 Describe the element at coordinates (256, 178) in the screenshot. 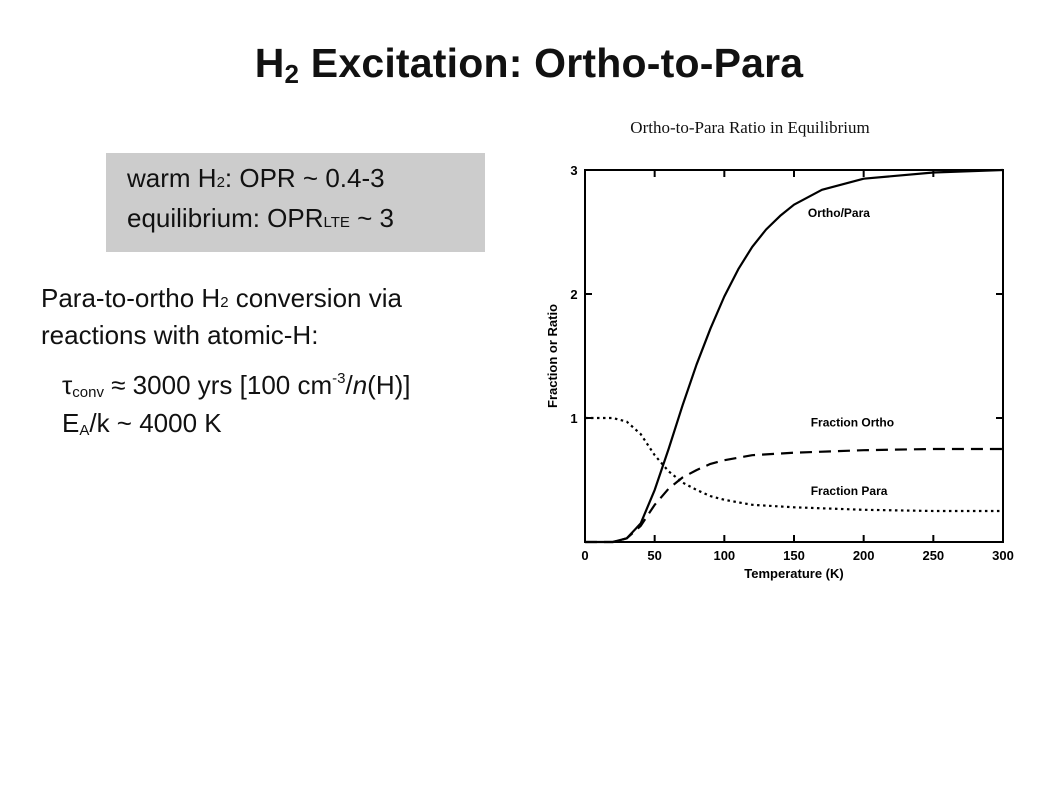

I see `warm-opr-line: warm H2: OPR ~ 0.4-3` at that location.